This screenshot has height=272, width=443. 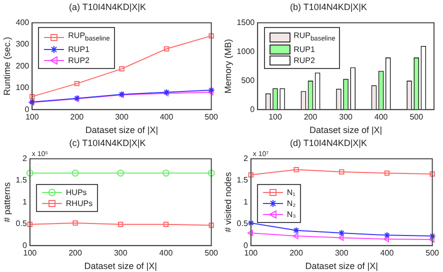 What do you see at coordinates (227, 202) in the screenshot?
I see `y-axis-title: # visited nodes` at bounding box center [227, 202].